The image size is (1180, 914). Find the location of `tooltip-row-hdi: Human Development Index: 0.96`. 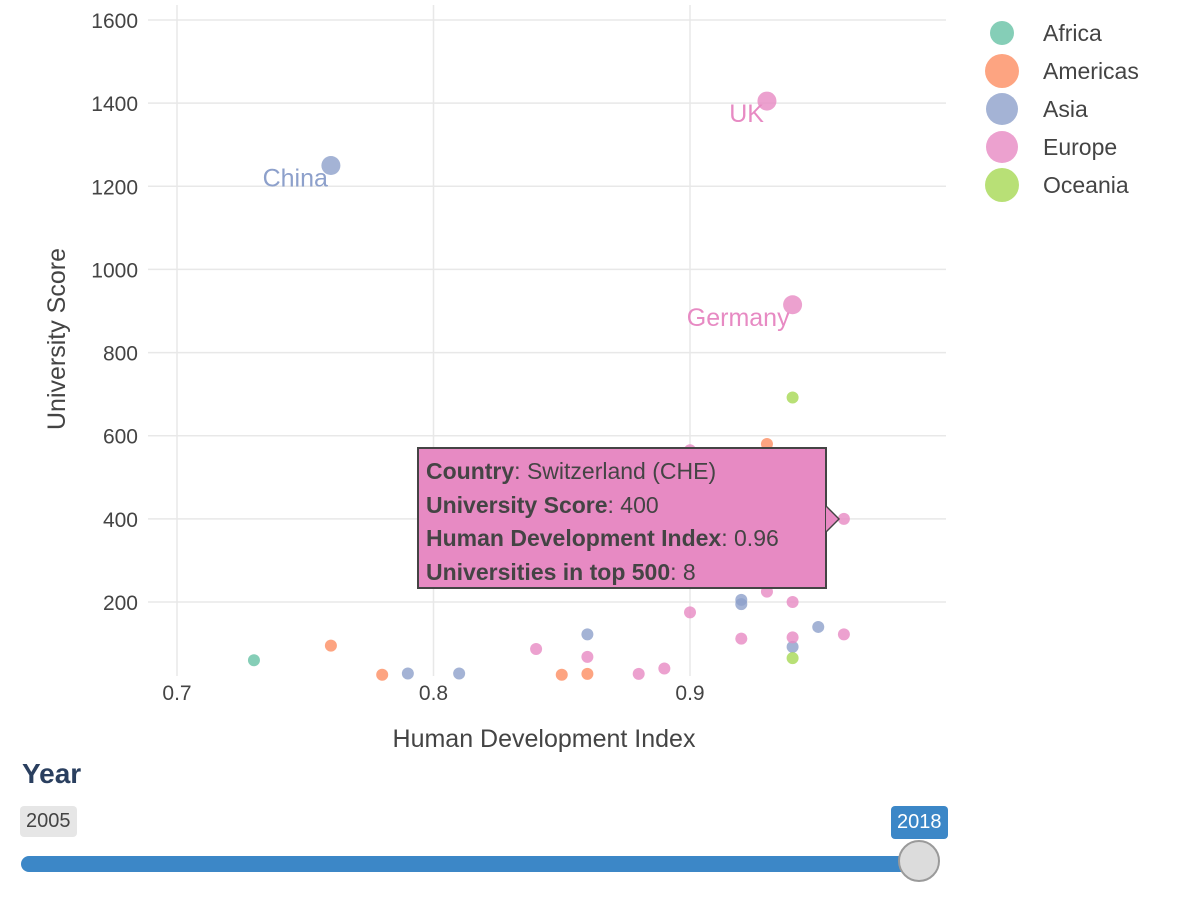

tooltip-row-hdi: Human Development Index: 0.96 is located at coordinates (622, 539).